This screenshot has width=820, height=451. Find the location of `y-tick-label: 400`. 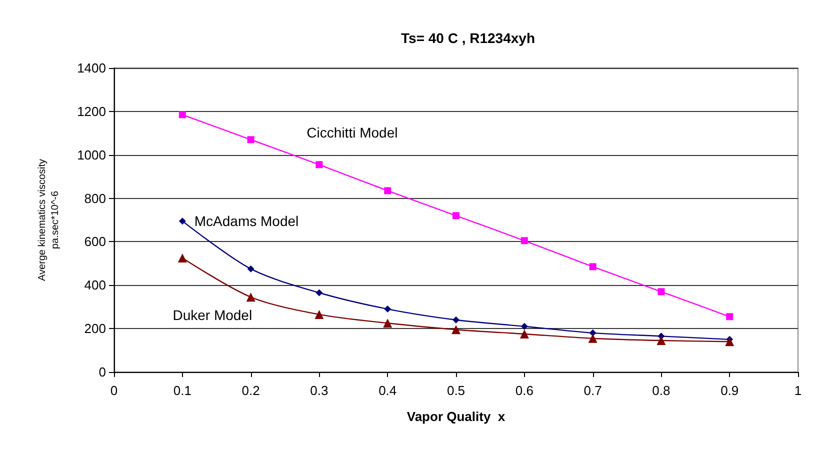

y-tick-label: 400 is located at coordinates (95, 285).